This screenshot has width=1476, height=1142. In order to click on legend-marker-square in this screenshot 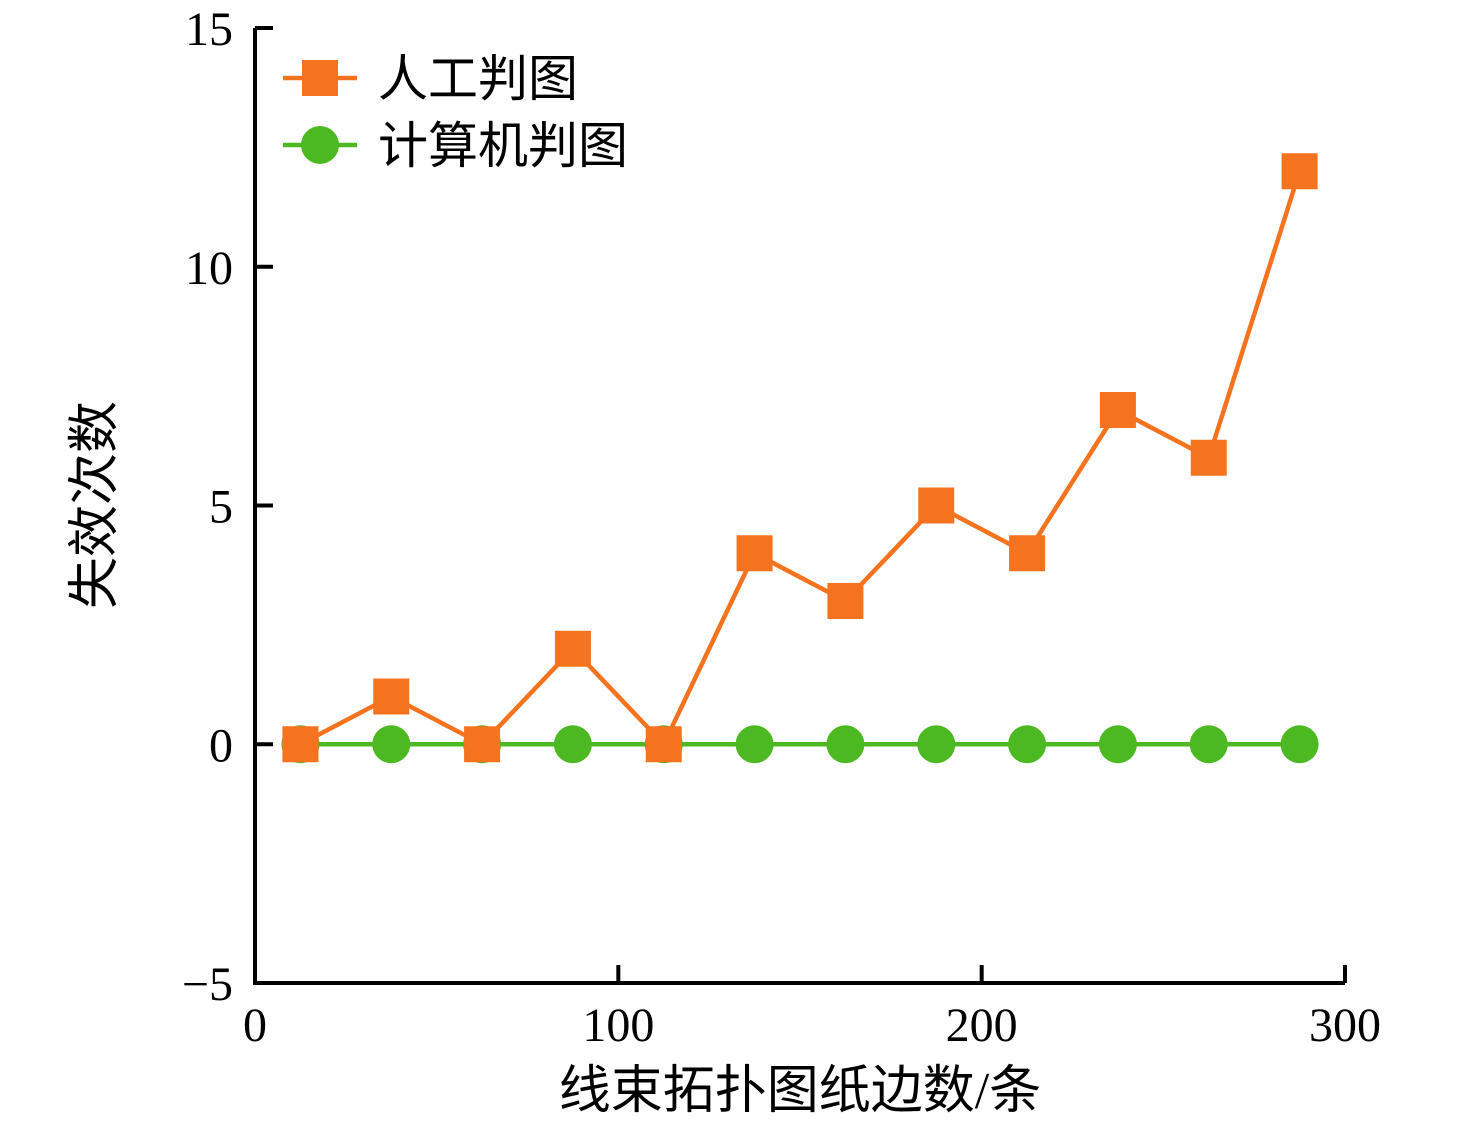, I will do `click(320, 78)`.